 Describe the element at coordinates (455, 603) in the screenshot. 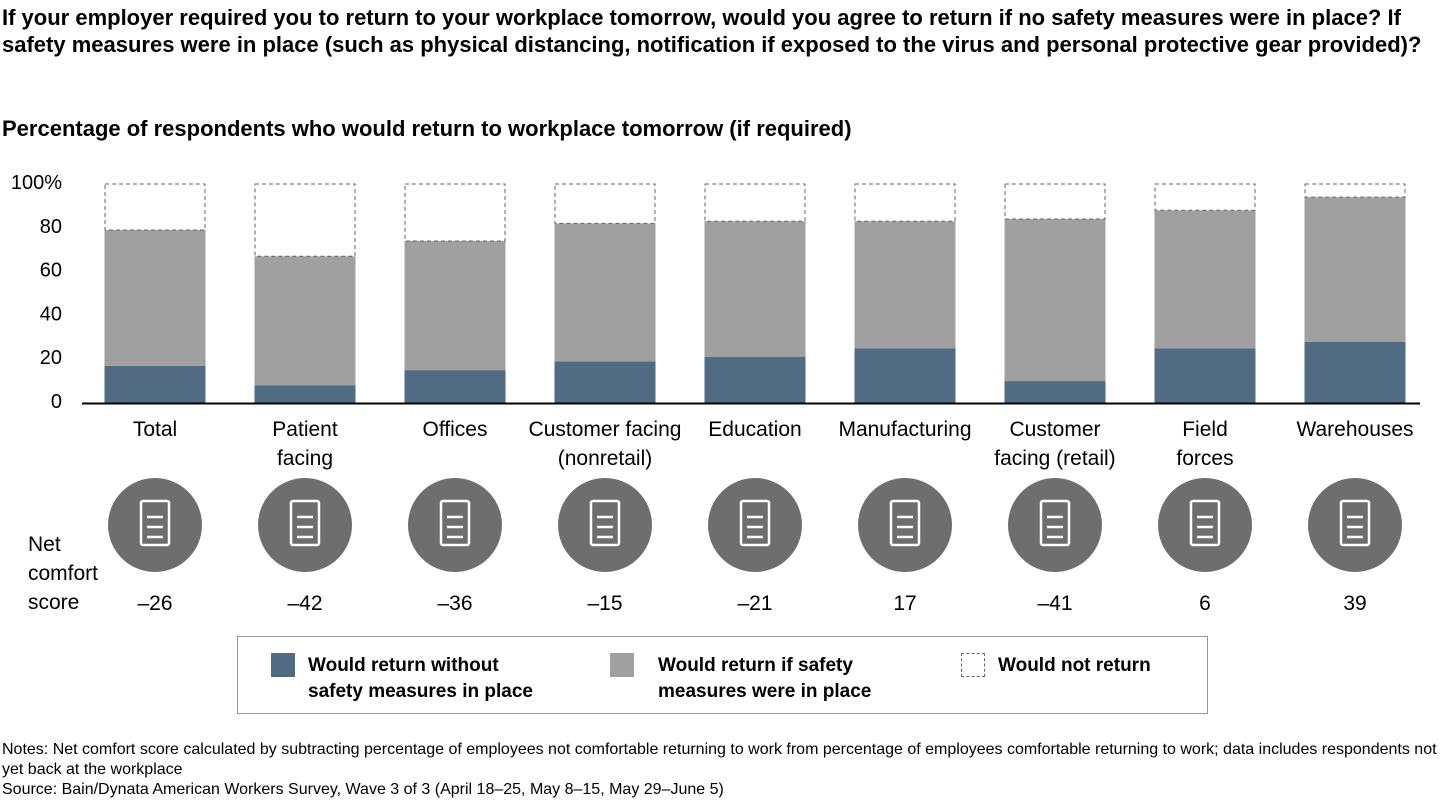

I see `net-comfort-score: –36` at that location.